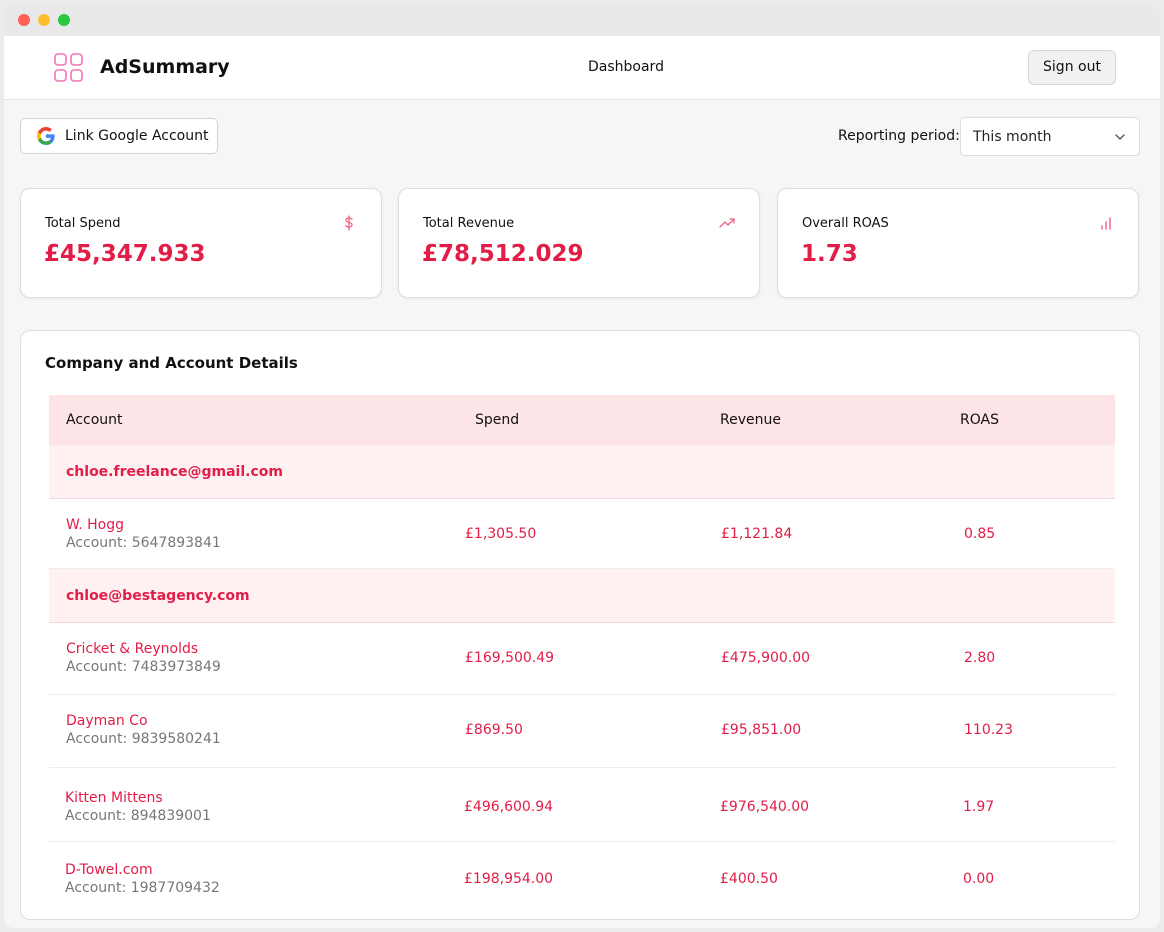 The image size is (1164, 932). What do you see at coordinates (980, 534) in the screenshot?
I see `roas-value: 0.85` at bounding box center [980, 534].